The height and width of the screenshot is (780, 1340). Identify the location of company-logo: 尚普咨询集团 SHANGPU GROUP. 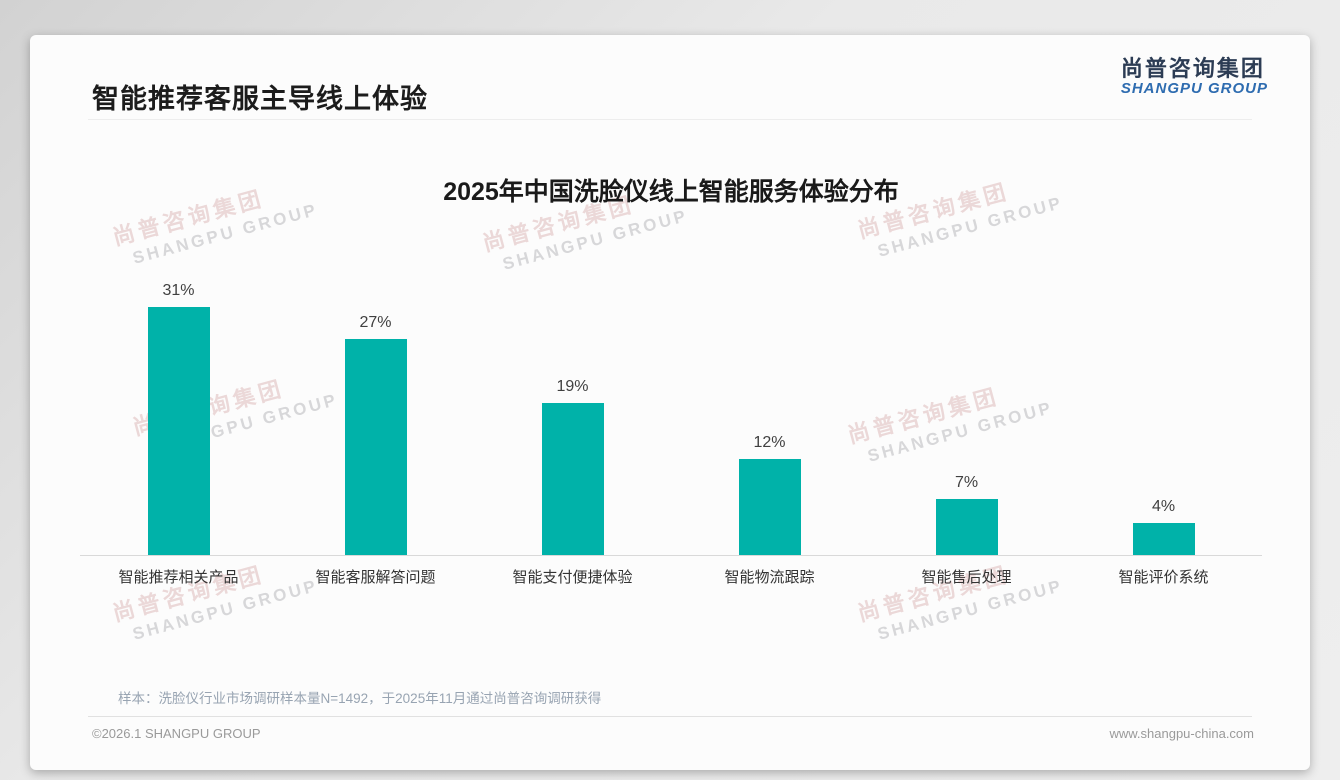
(1194, 77).